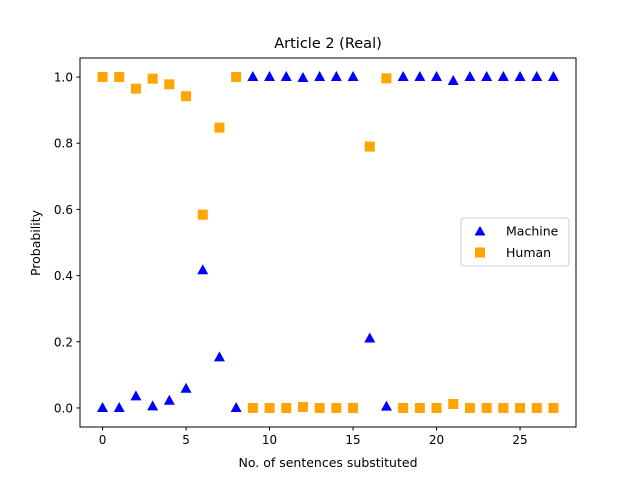 This screenshot has width=640, height=480. I want to click on y-tick-label: 0.6, so click(63, 210).